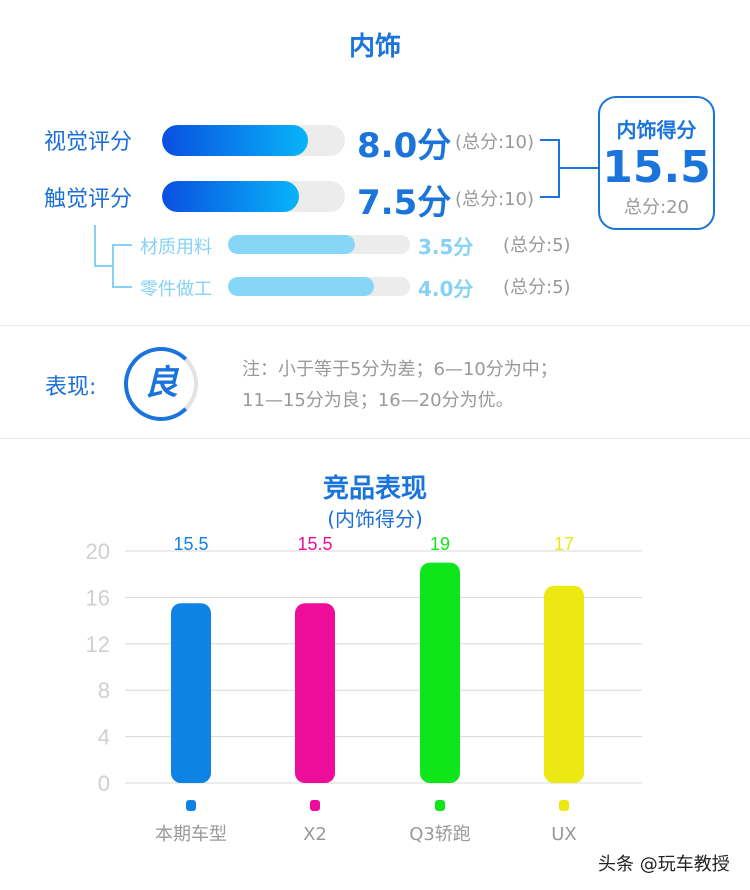 This screenshot has width=750, height=890. What do you see at coordinates (537, 245) in the screenshot?
I see `material-score-max: (总分:5)` at bounding box center [537, 245].